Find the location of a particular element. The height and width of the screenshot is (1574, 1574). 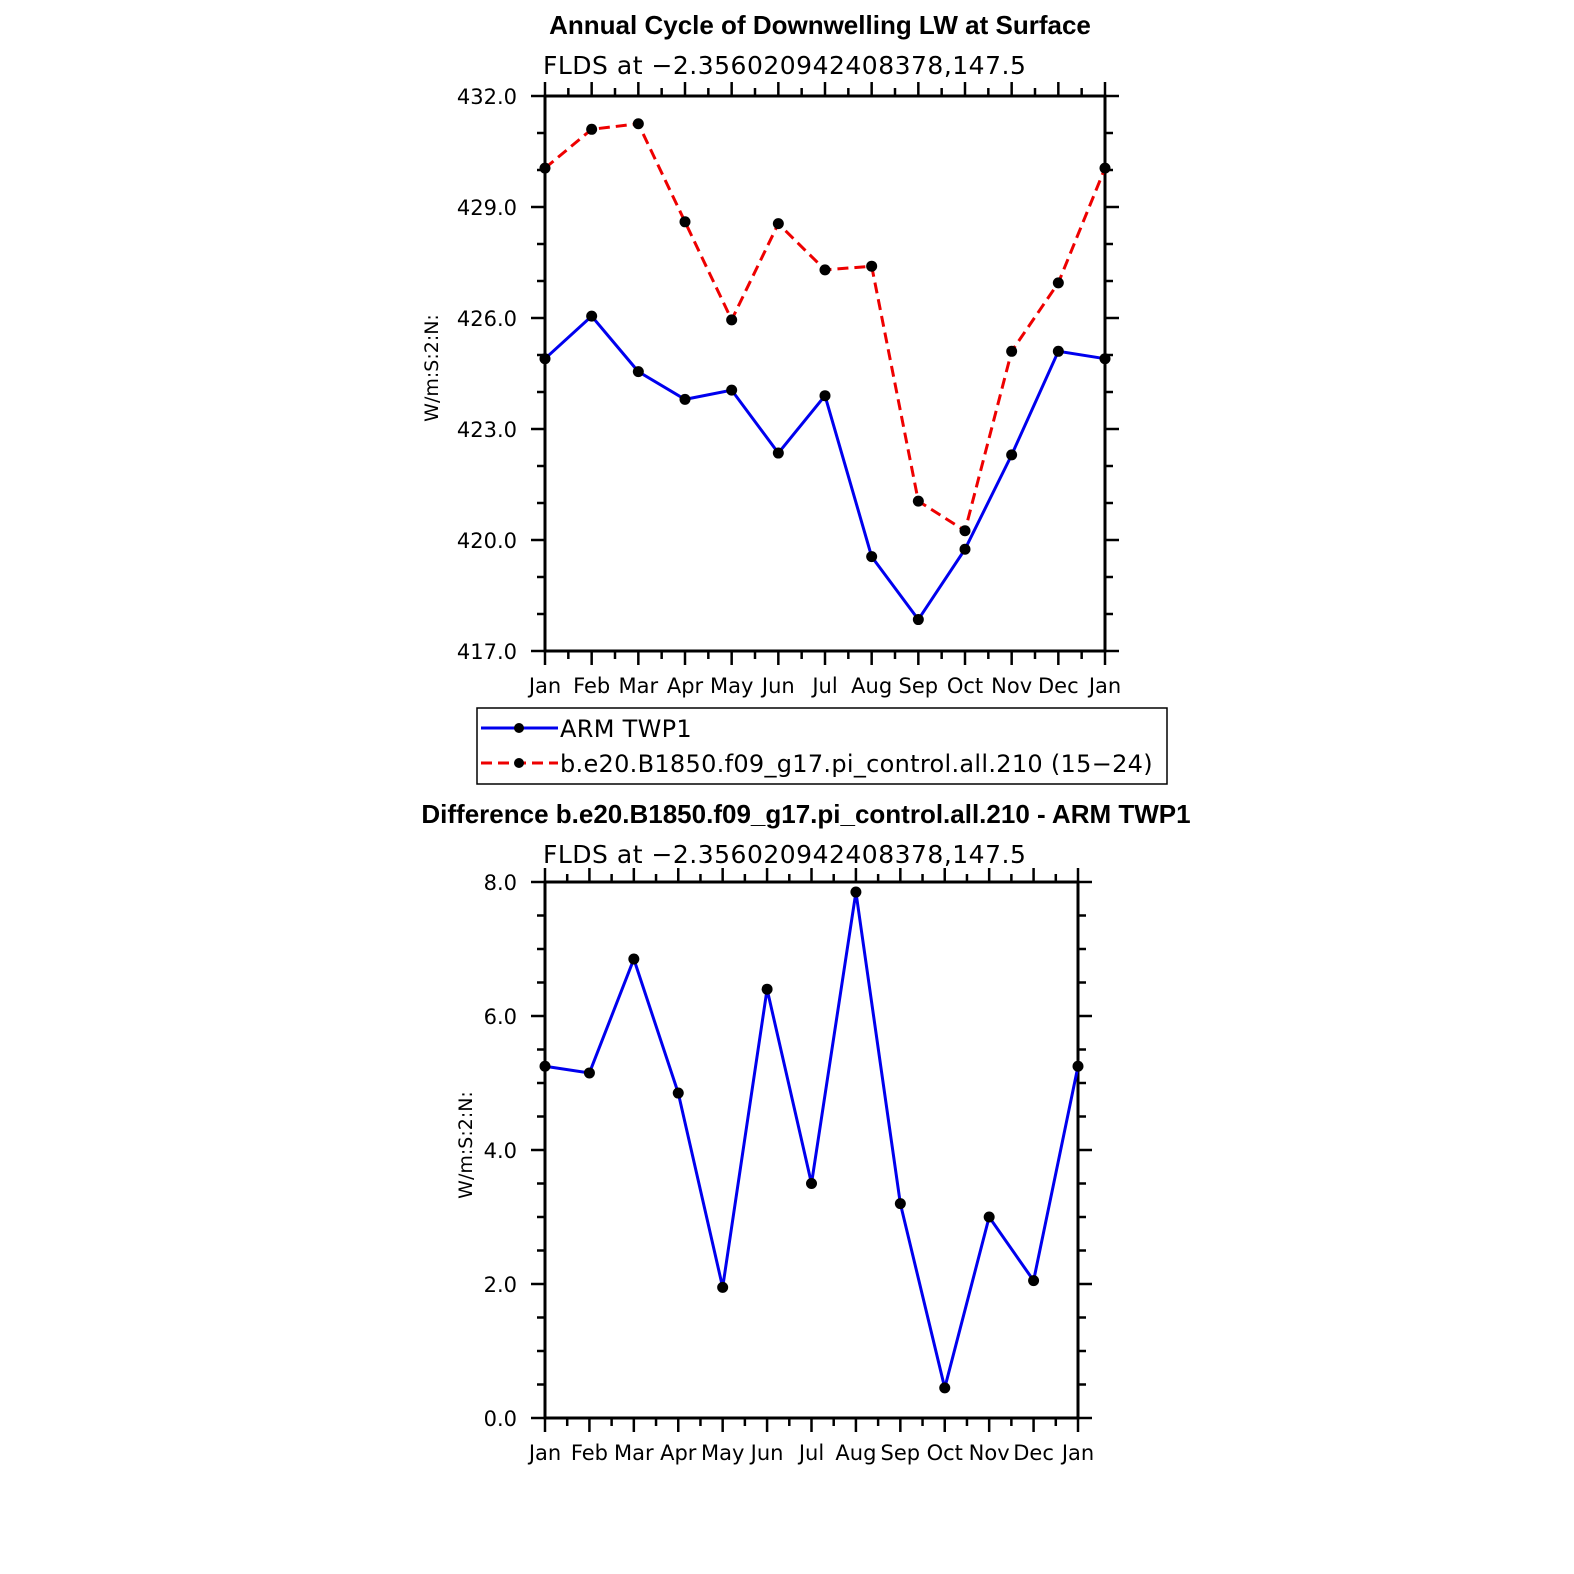

bottom-y-tick-label: 4.0 is located at coordinates (500, 1151).